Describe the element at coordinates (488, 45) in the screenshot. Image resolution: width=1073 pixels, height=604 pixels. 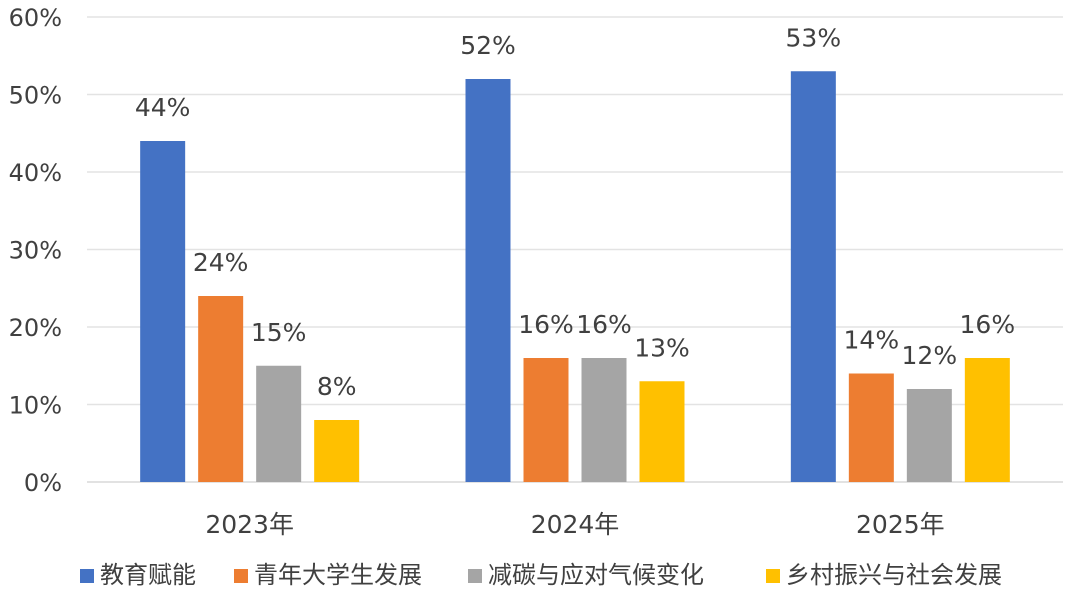
I see `data-label: 52%` at that location.